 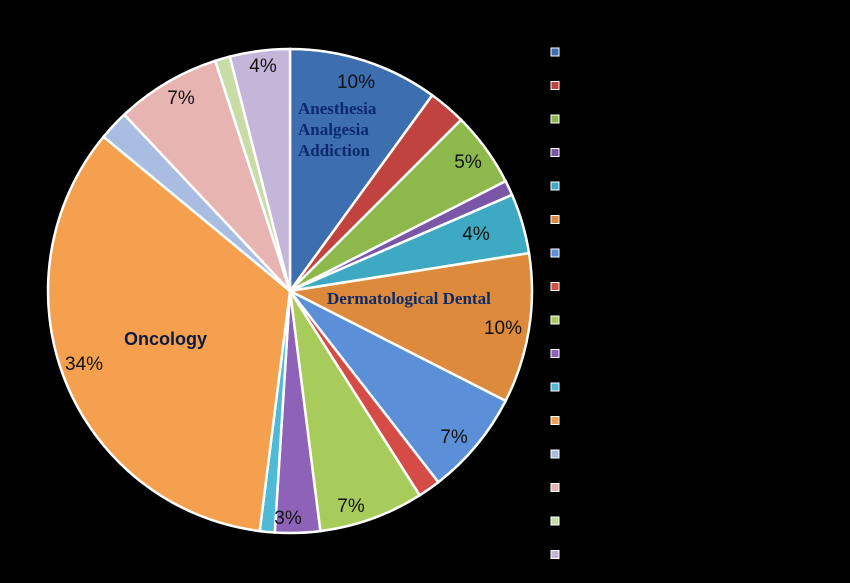 I want to click on value-label-4: 4%, so click(x=476, y=234).